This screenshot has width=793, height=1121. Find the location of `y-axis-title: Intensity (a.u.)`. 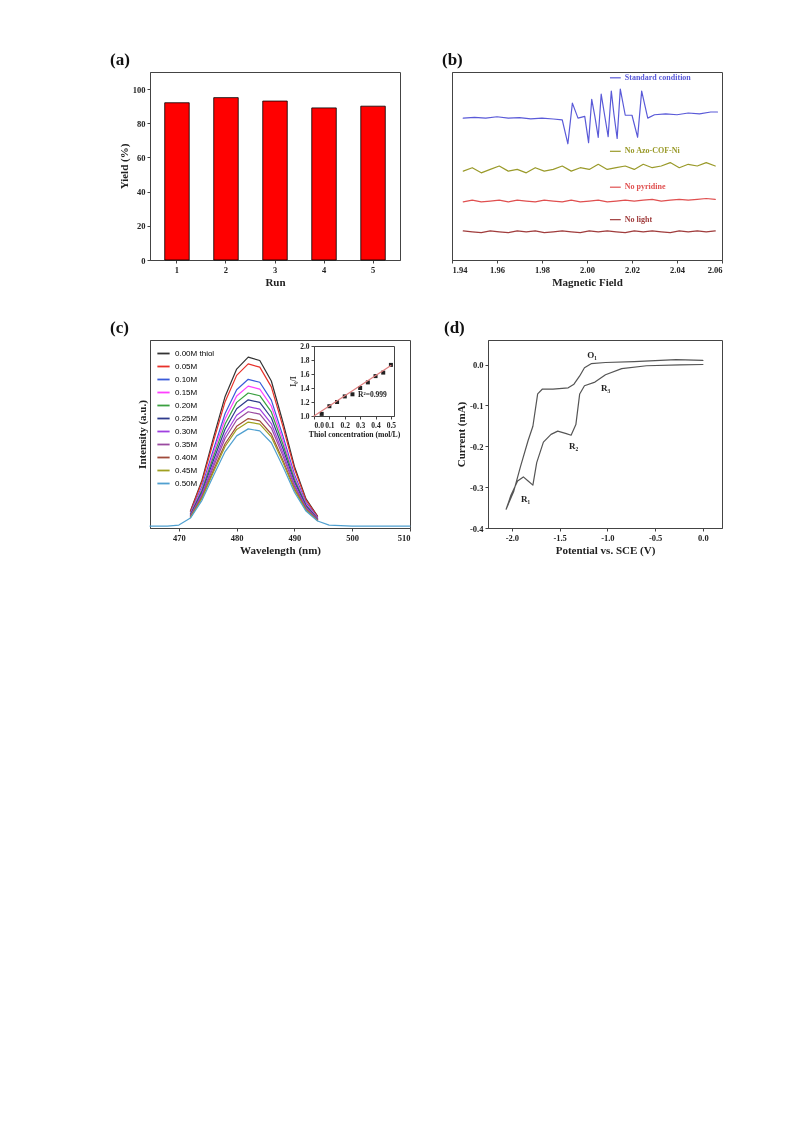

y-axis-title: Intensity (a.u.) is located at coordinates (142, 434).